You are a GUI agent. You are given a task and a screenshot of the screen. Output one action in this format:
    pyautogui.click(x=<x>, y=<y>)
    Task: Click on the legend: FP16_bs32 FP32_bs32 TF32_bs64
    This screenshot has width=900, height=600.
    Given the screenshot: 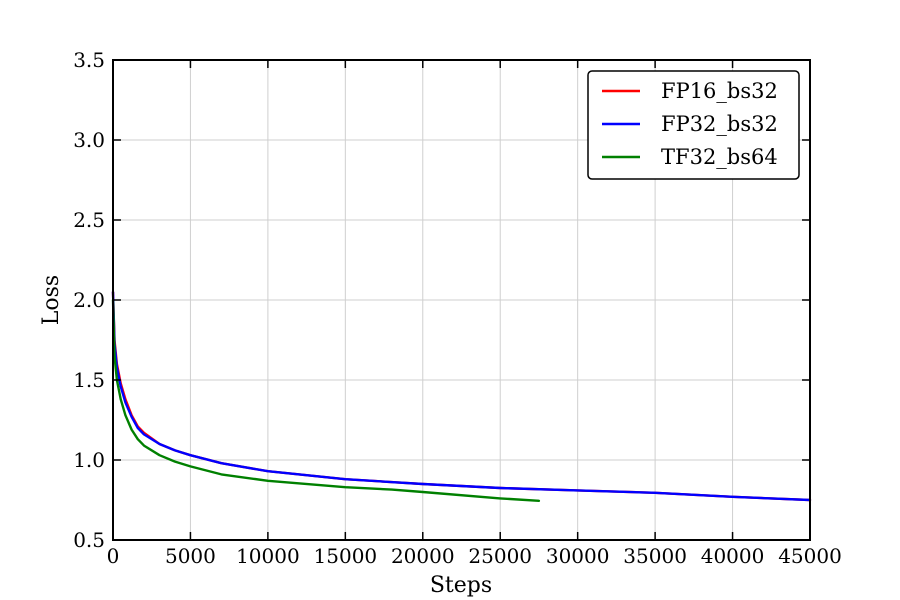 What is the action you would take?
    pyautogui.click(x=693, y=125)
    